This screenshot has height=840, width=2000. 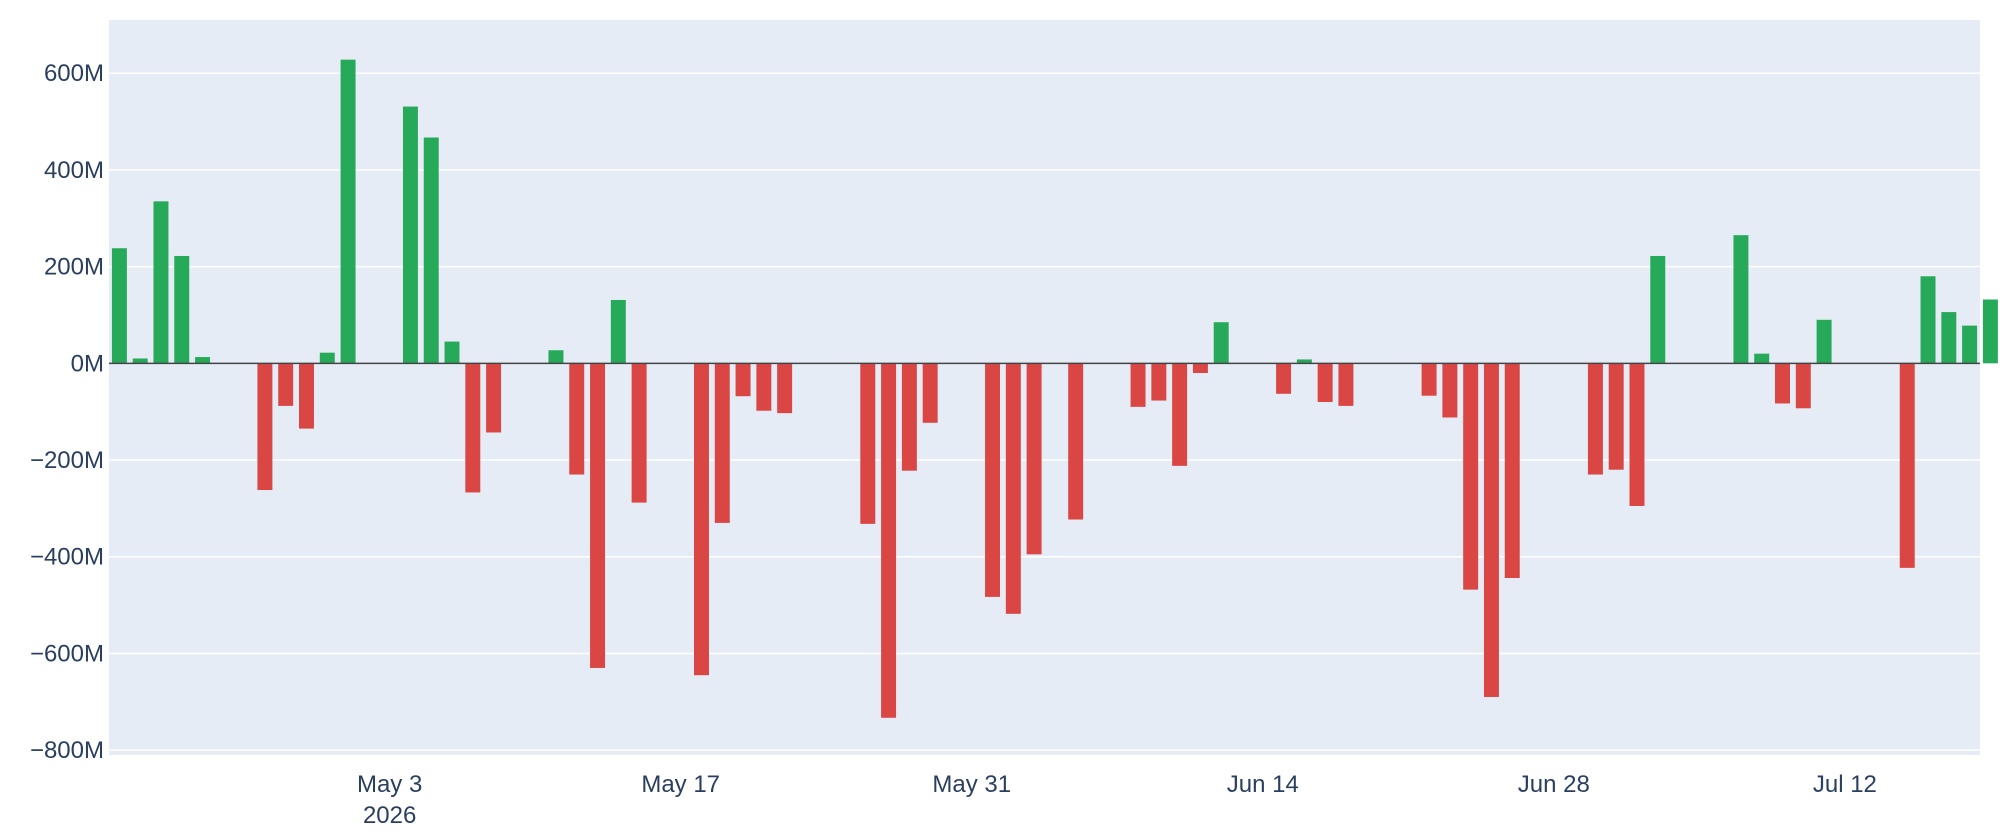 What do you see at coordinates (1845, 784) in the screenshot?
I see `x-tick-label: Jul 12` at bounding box center [1845, 784].